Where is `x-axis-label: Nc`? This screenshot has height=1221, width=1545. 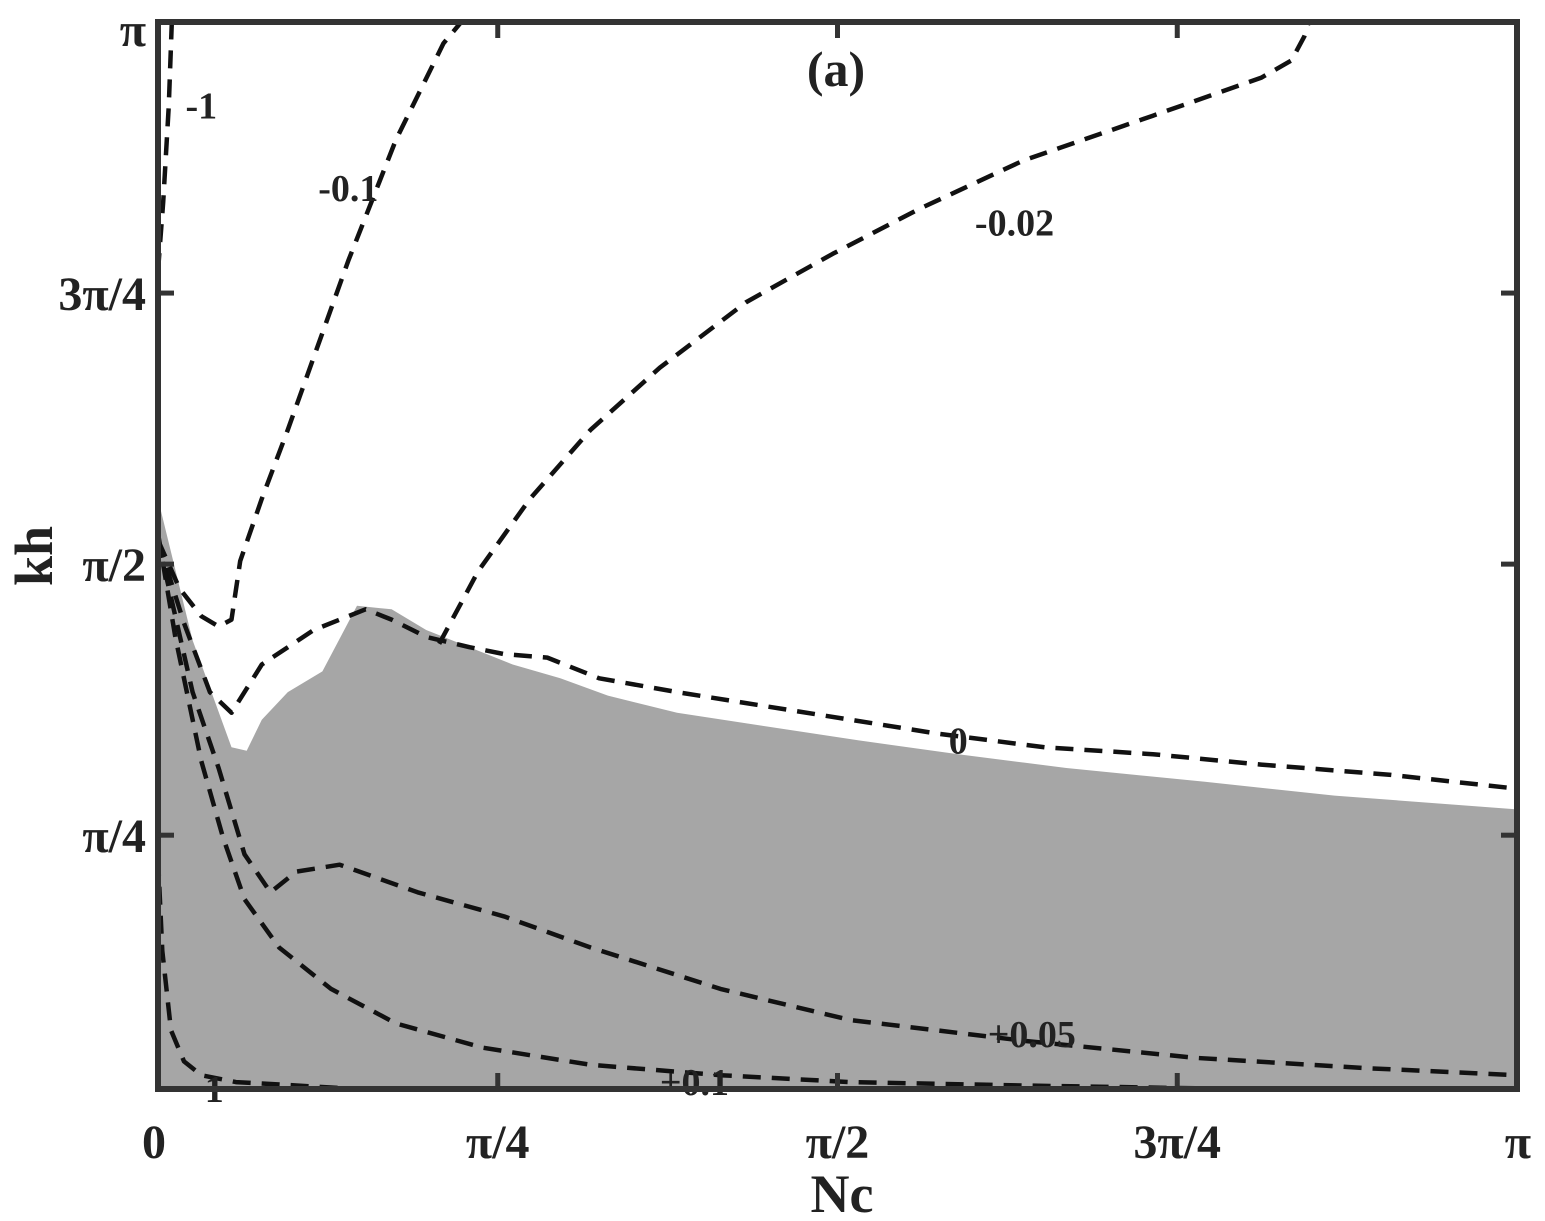
x-axis-label: Nc is located at coordinates (842, 1192).